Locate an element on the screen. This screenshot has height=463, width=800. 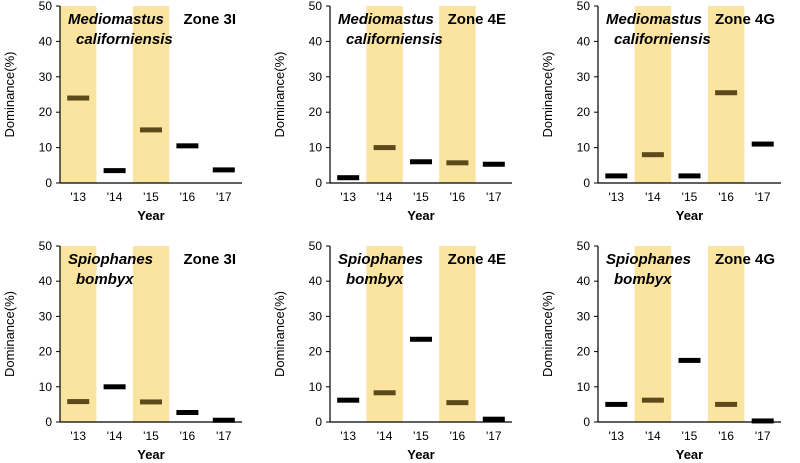
zone-label: Zone 4E is located at coordinates (477, 259).